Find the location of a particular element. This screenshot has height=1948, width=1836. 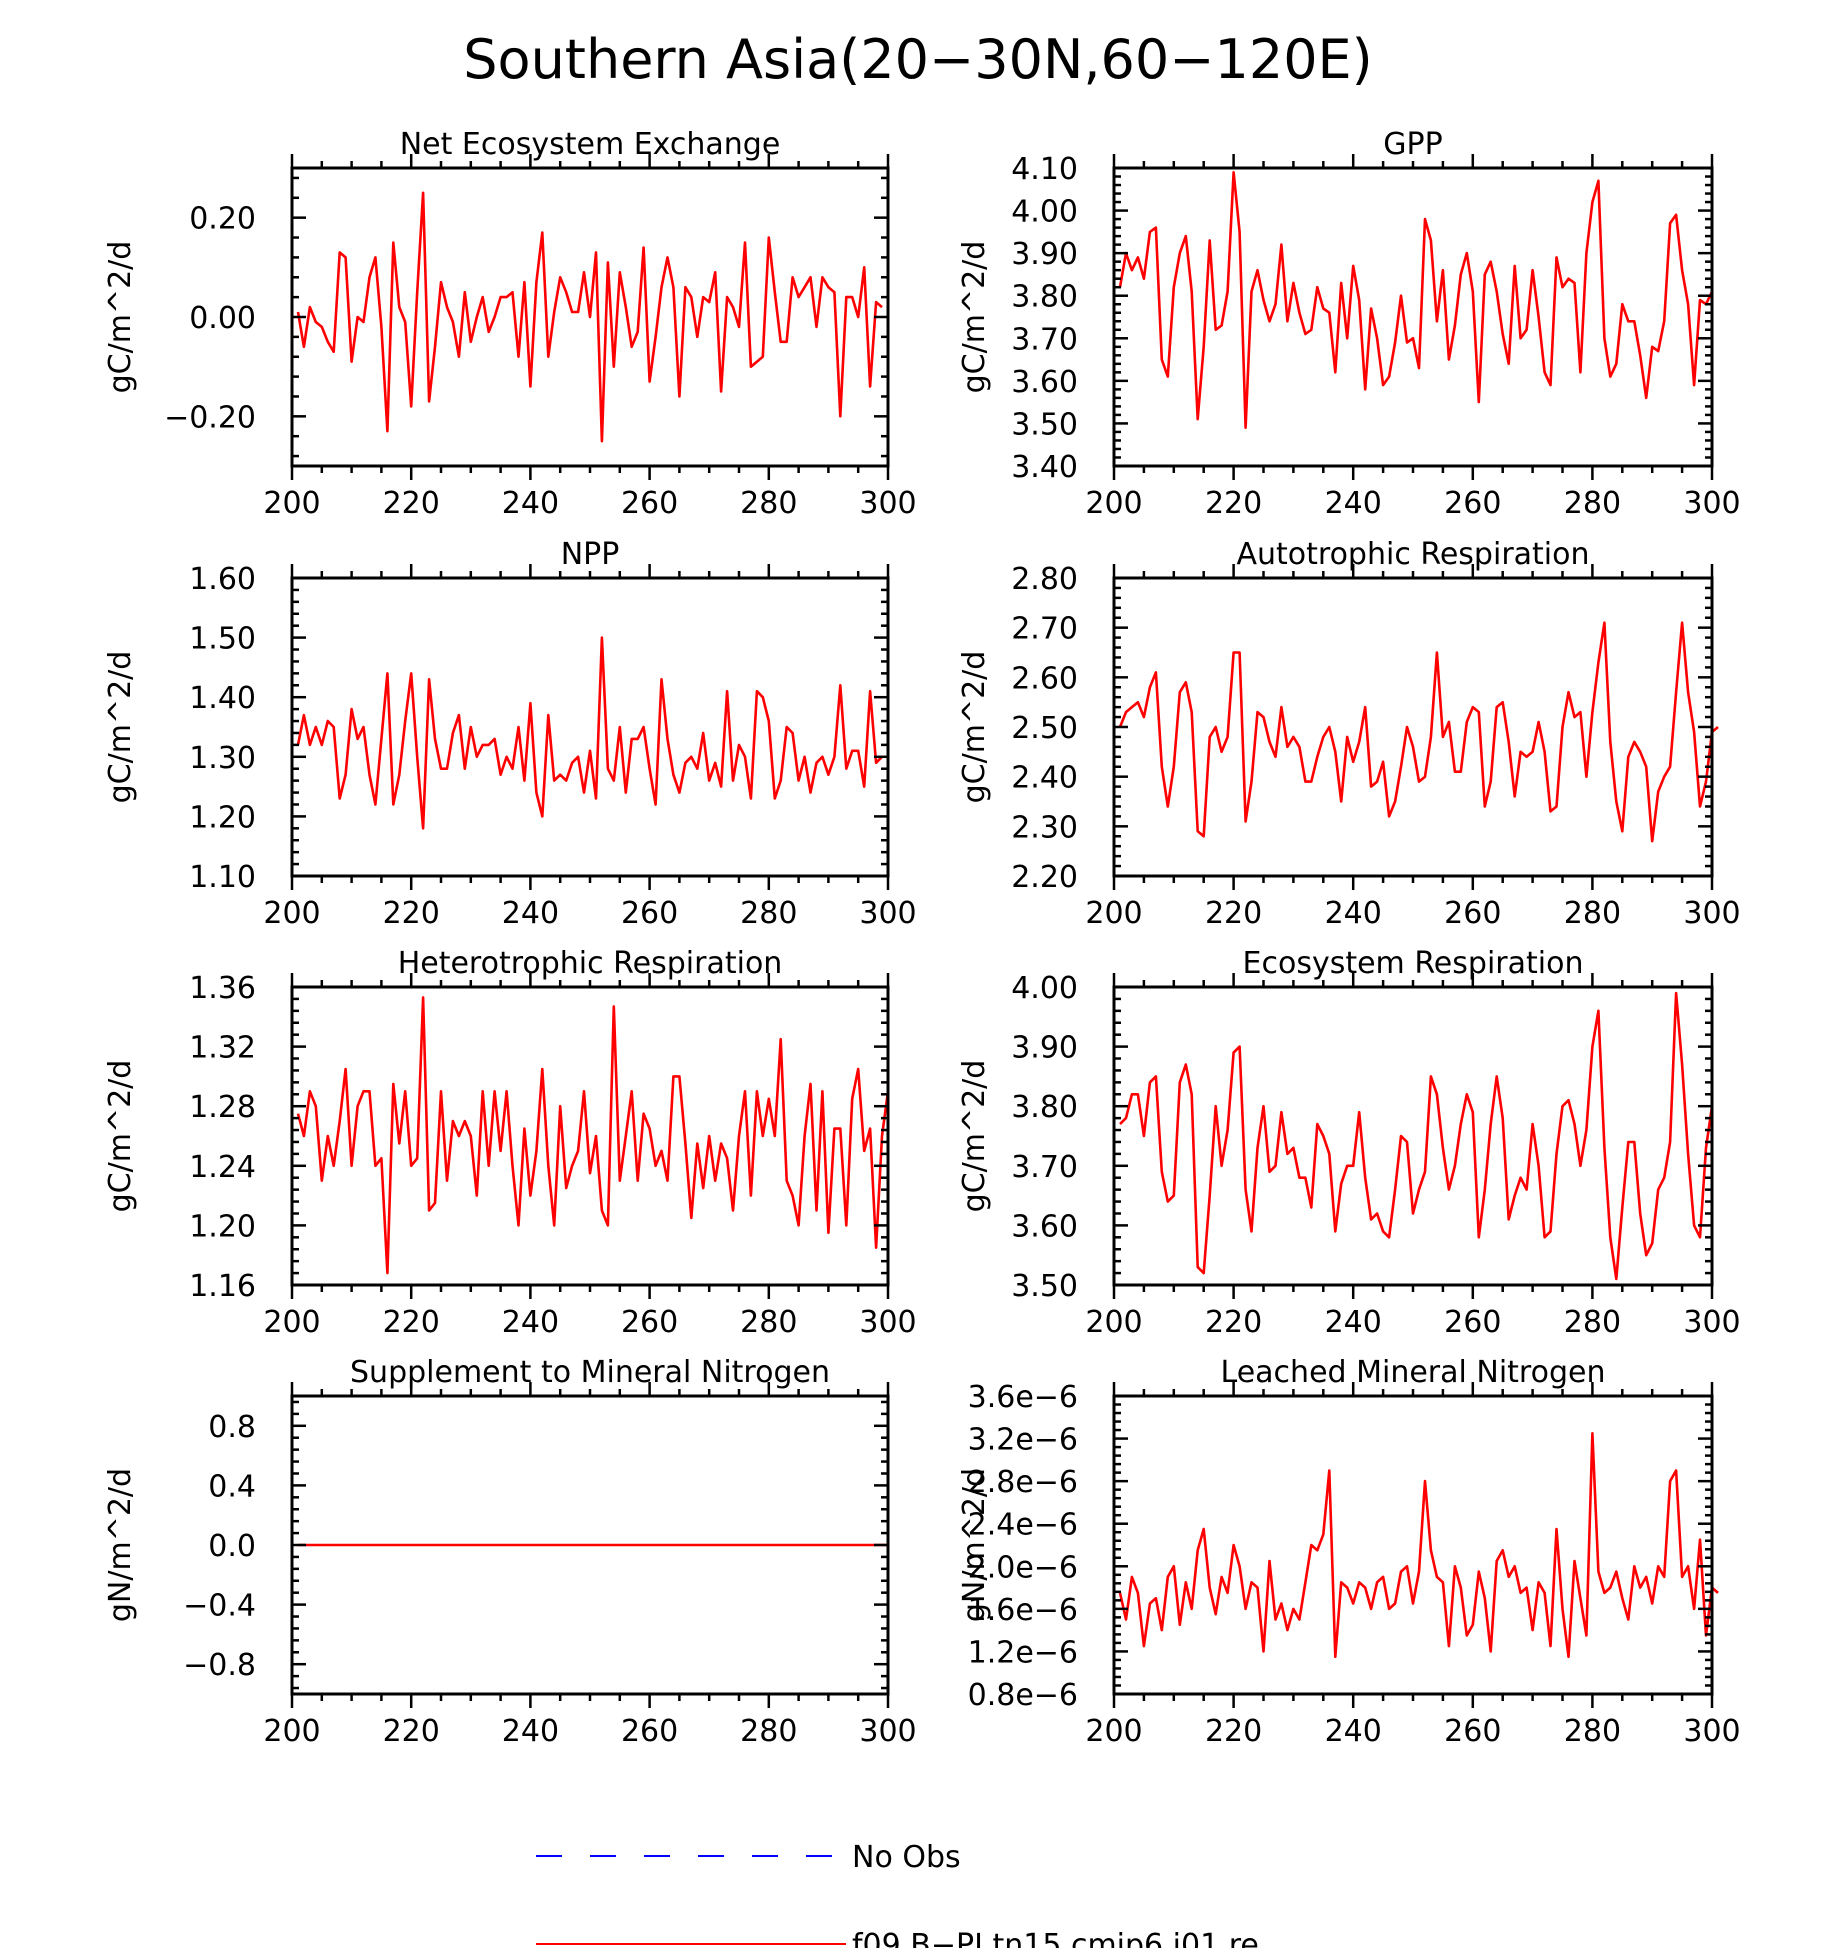

panel-title: Supplement to Mineral Nitrogen is located at coordinates (590, 1372).